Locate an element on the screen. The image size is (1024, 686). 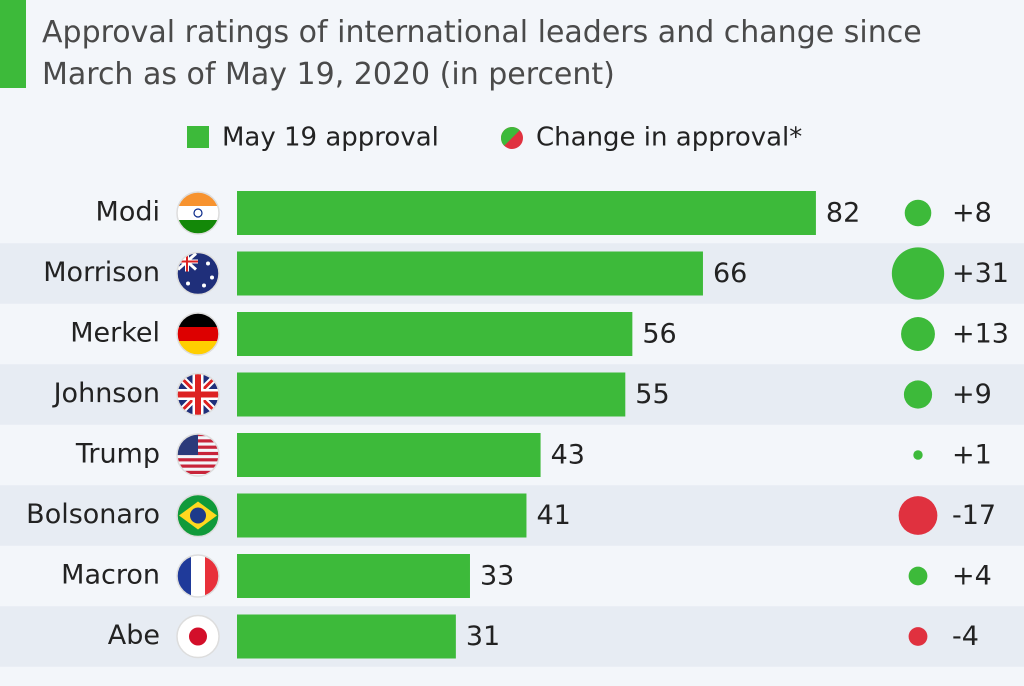
category-label: Trump is located at coordinates (117, 454).